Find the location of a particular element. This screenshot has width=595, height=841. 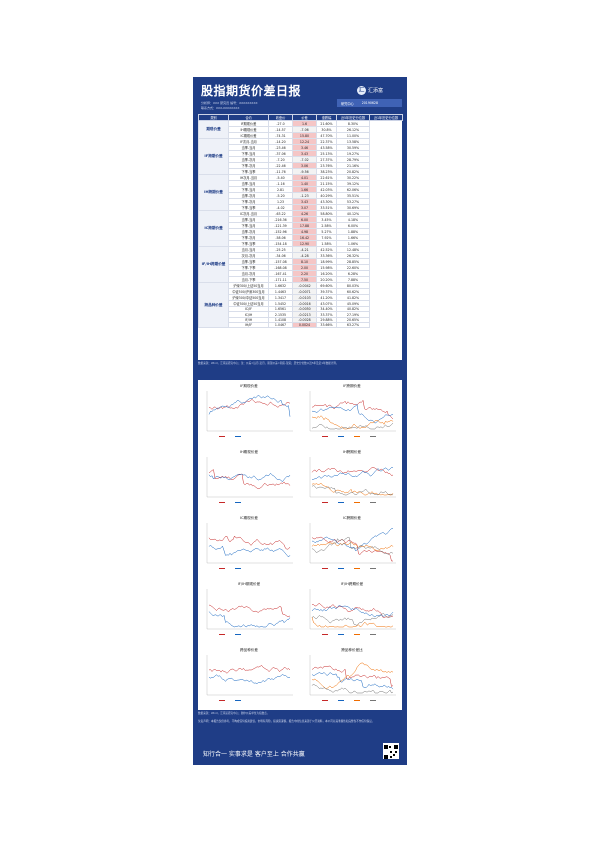

chart-title: IF/IH跨期价差 is located at coordinates (352, 584).